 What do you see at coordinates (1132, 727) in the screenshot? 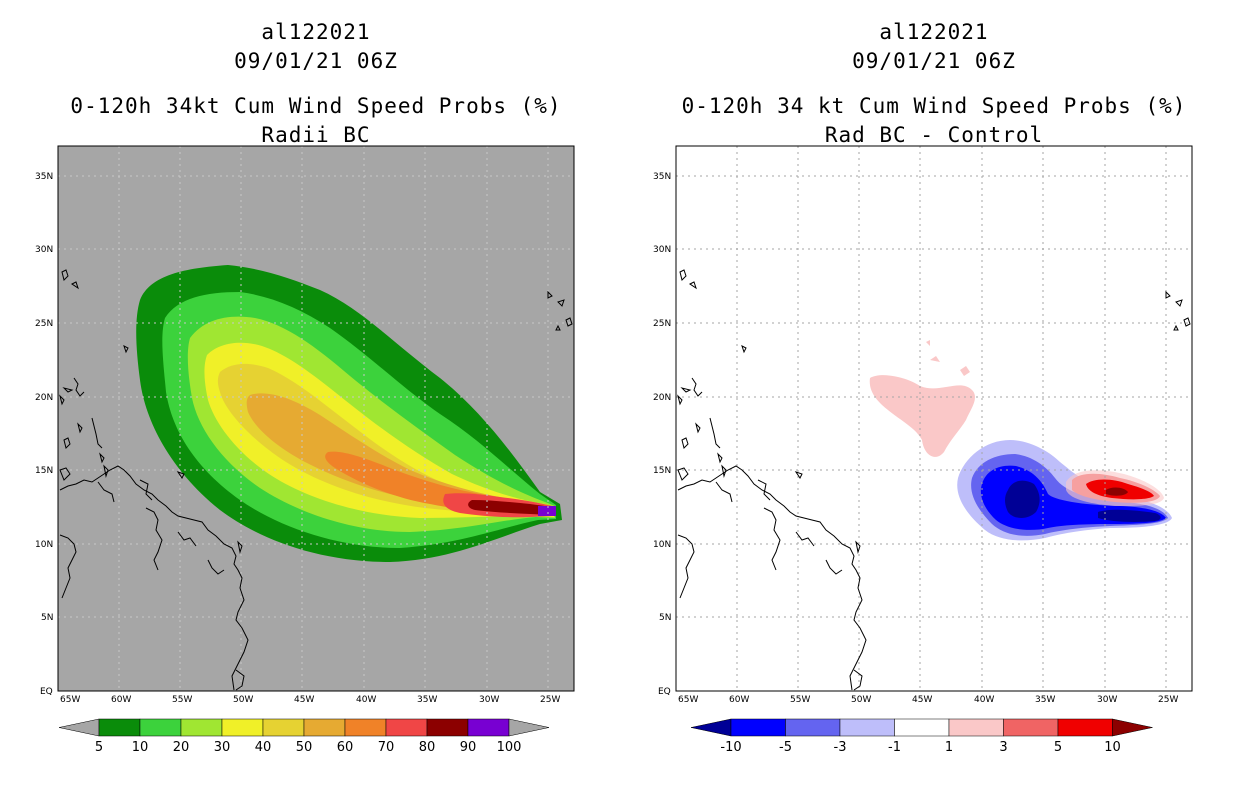
I see `right-colorbar-over-arrow` at bounding box center [1132, 727].